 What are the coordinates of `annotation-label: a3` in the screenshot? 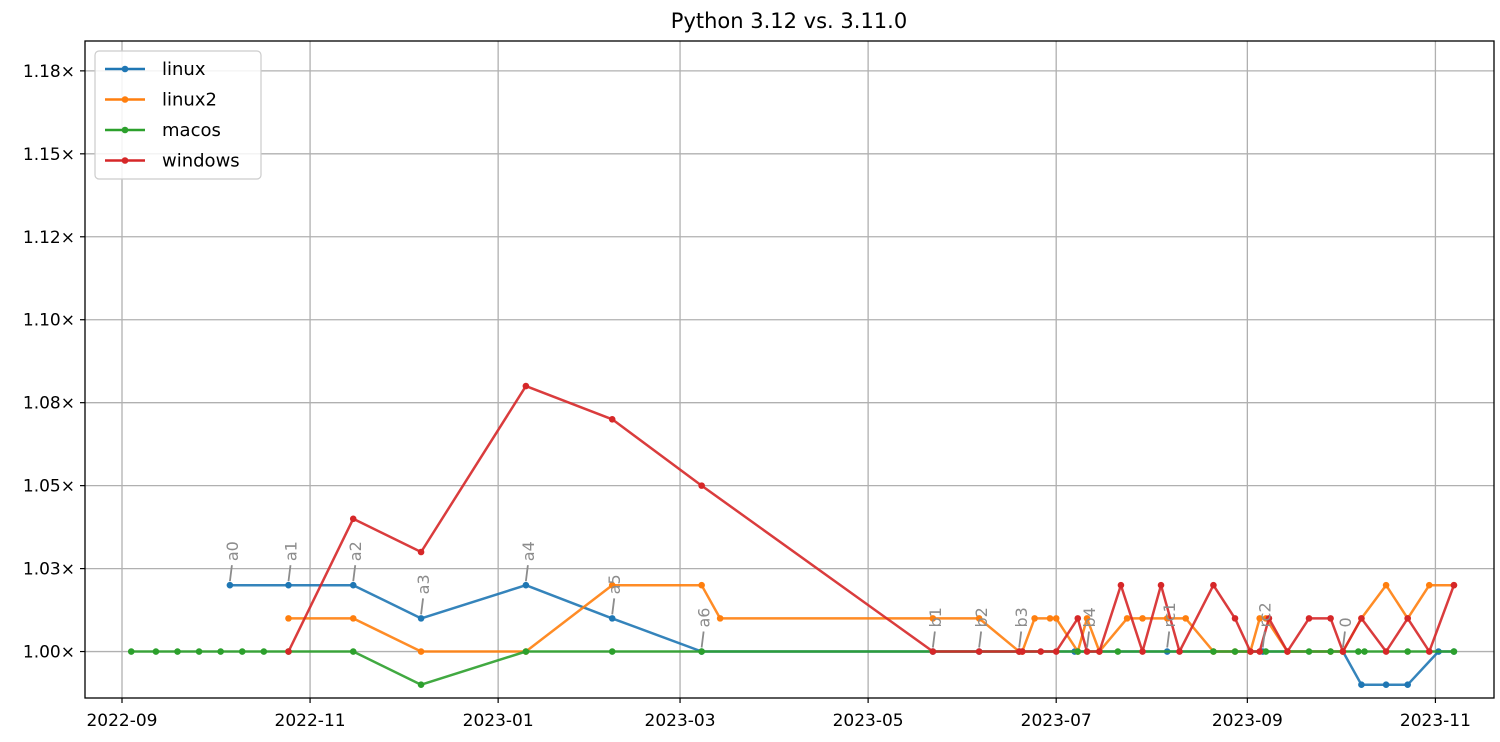 It's located at (423, 584).